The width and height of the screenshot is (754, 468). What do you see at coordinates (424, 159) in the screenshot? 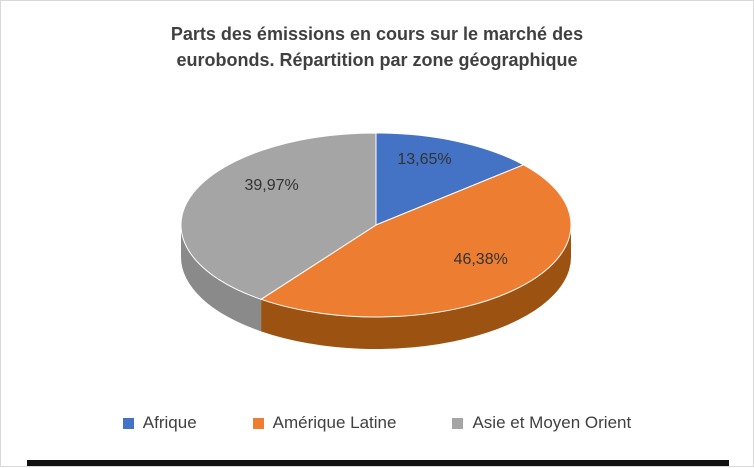
I see `pie-data-label: 13,65%` at bounding box center [424, 159].